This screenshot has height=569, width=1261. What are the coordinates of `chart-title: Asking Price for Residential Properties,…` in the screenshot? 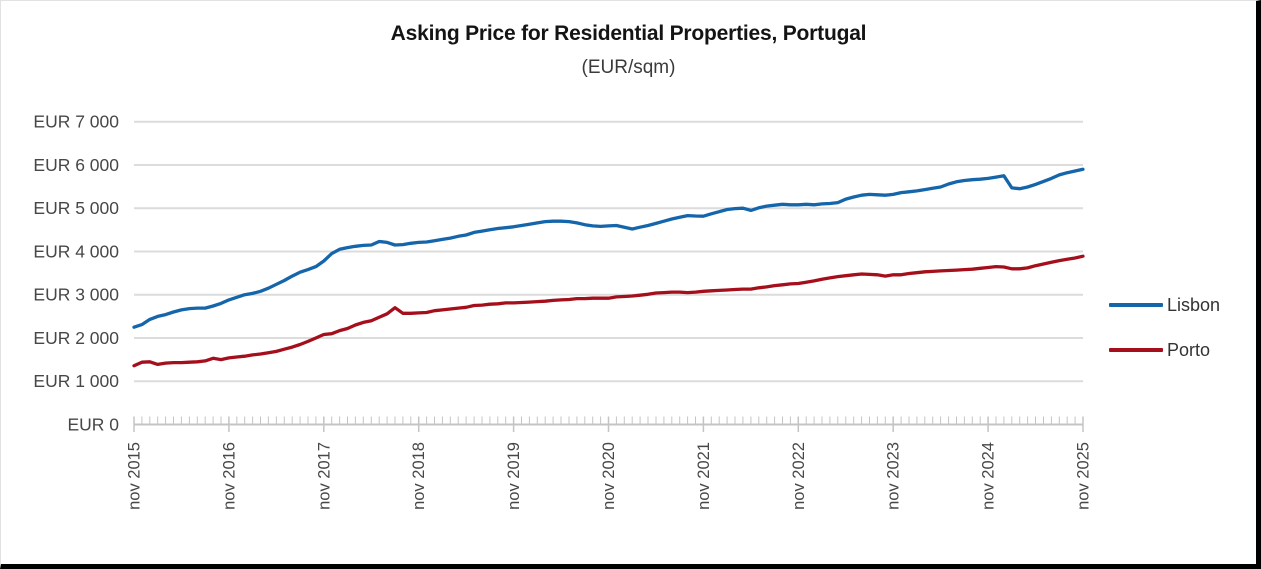 It's located at (628, 33).